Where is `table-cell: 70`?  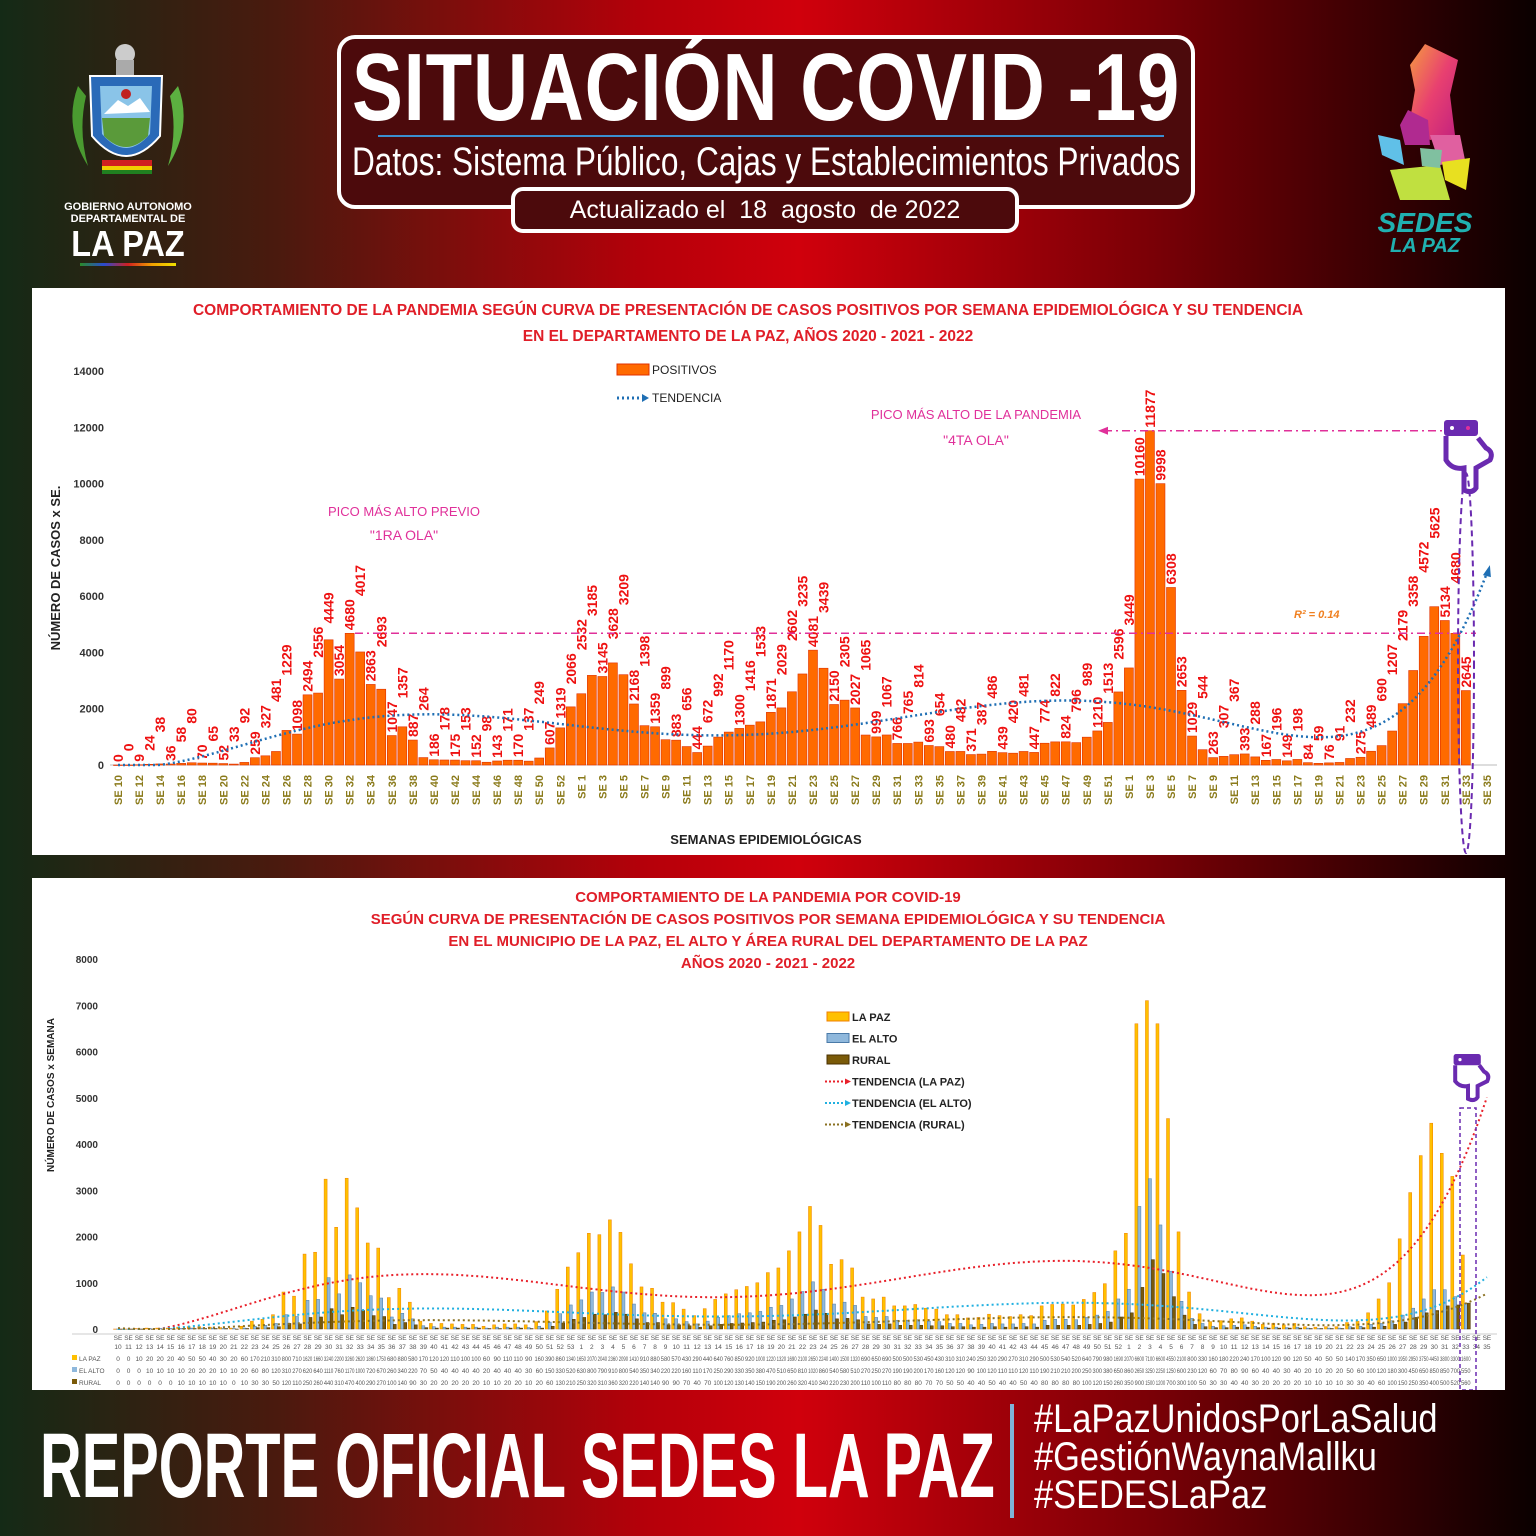
table-cell: 70 is located at coordinates (687, 1383).